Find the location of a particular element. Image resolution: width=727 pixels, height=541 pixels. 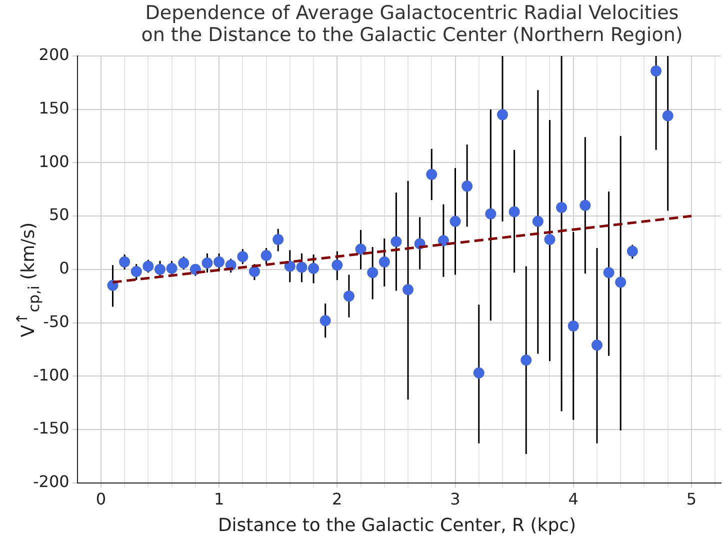

y-tick-label: 200 is located at coordinates (54, 54).